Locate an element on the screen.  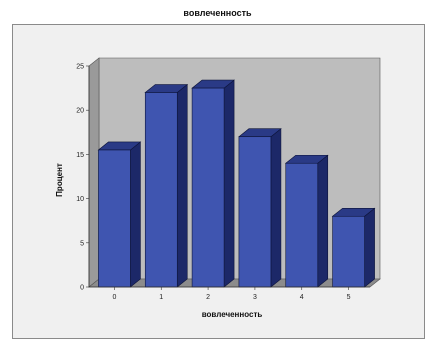
x-tick-label: 1 is located at coordinates (161, 297).